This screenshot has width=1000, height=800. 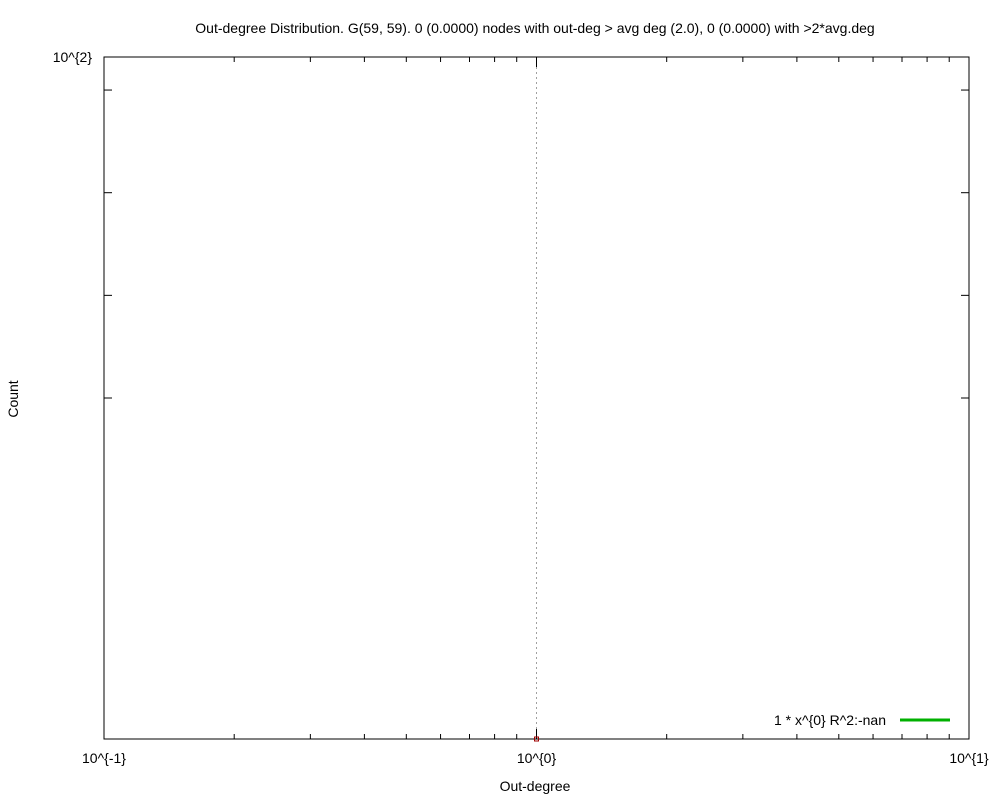 I want to click on x-tick-labels: 10^{-1} 10^{0} 10^{1}, so click(x=535, y=758).